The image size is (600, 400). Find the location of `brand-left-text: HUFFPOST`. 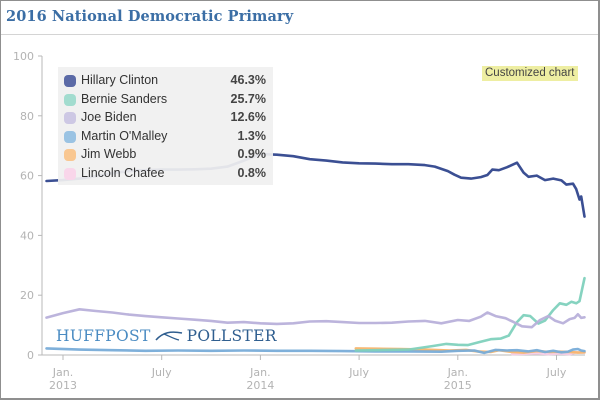

brand-left-text: HUFFPOST is located at coordinates (103, 336).